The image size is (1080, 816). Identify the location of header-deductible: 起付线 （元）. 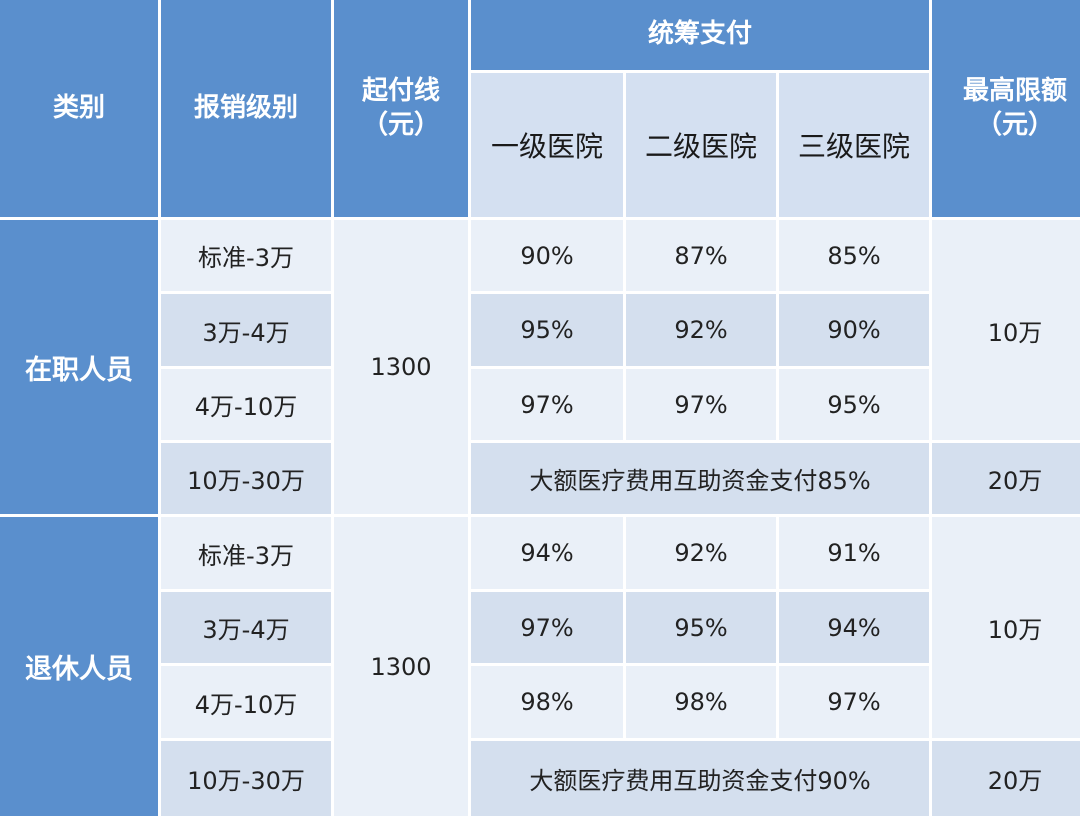
(401, 108).